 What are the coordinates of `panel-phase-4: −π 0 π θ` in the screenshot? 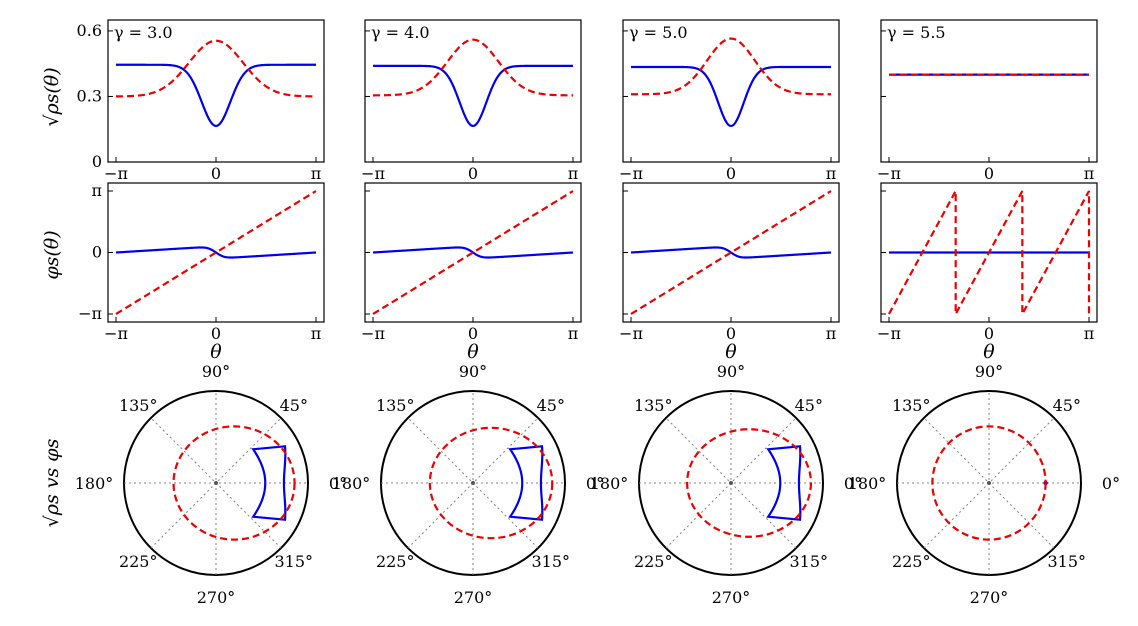 It's located at (987, 272).